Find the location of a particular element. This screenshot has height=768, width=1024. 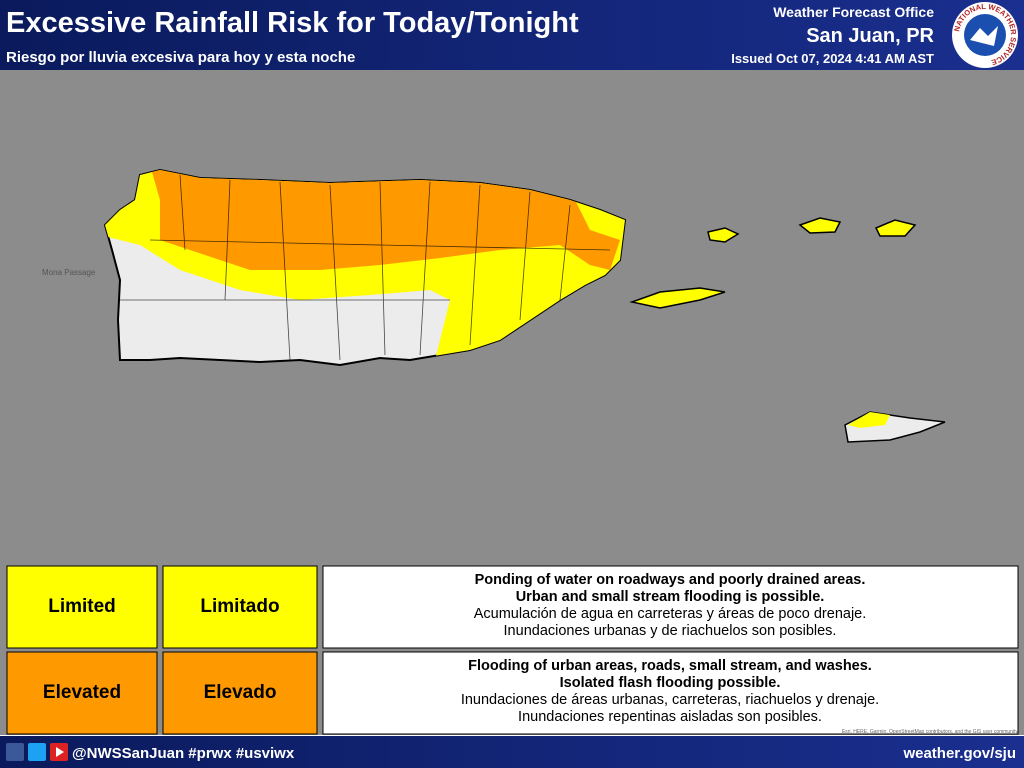

footer-handle: @NWSSanJuan #prwx #usviwx is located at coordinates (183, 753).